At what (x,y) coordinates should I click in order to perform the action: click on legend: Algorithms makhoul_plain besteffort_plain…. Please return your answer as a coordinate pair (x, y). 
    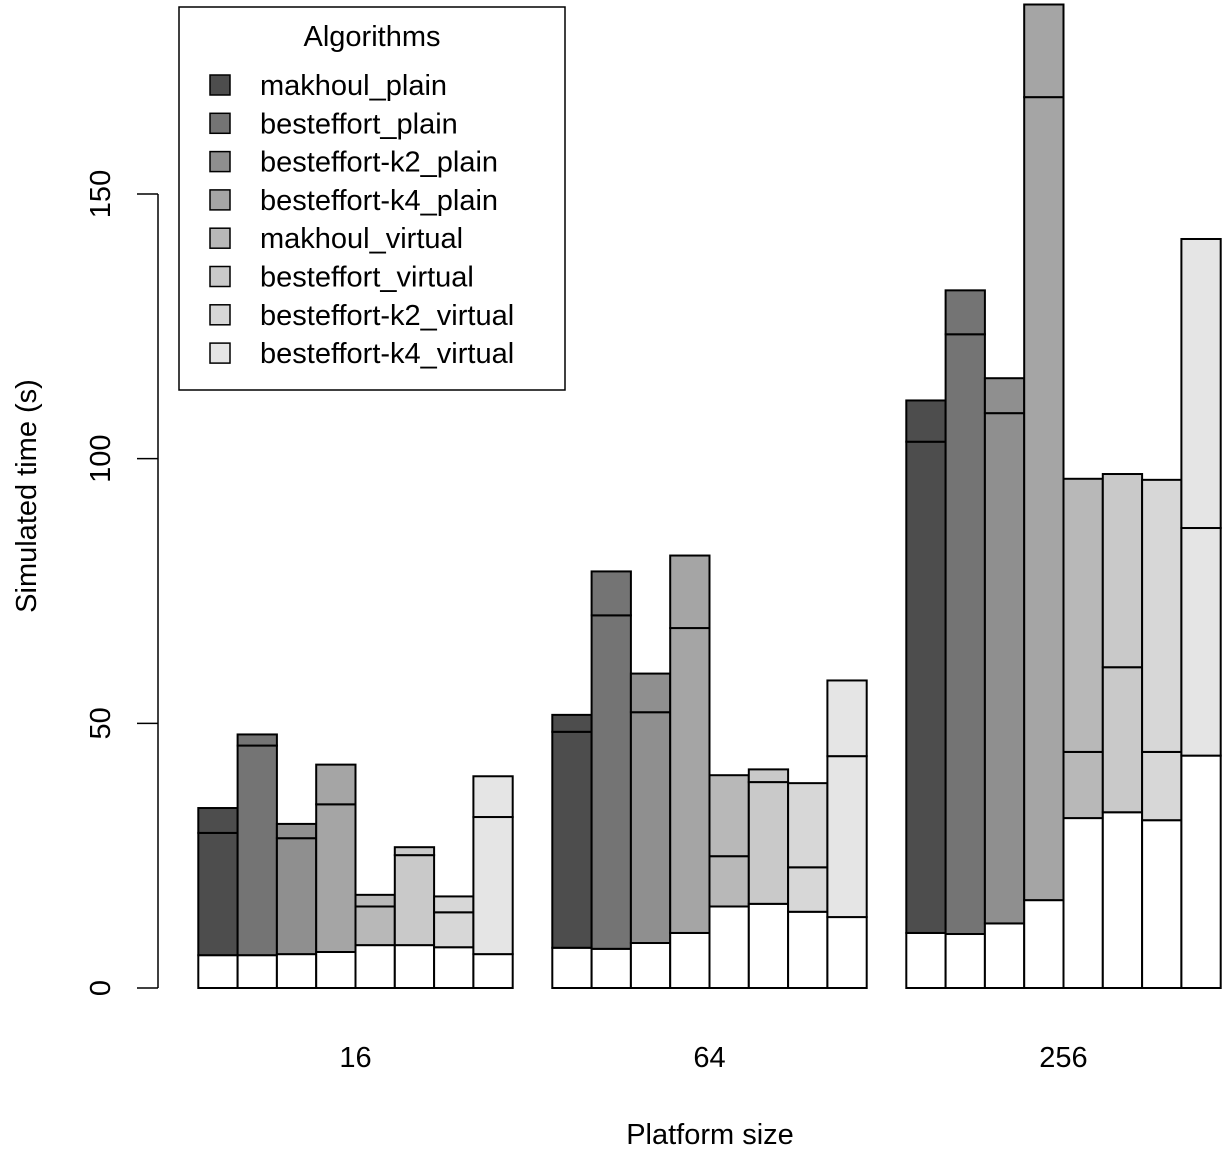
    Looking at the image, I should click on (372, 198).